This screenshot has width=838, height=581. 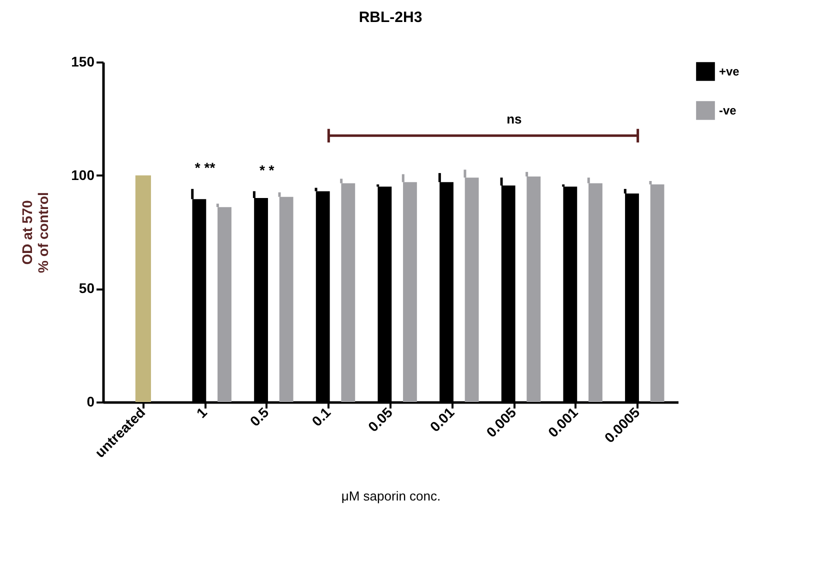 What do you see at coordinates (321, 417) in the screenshot?
I see `x-tick-label: 0.1` at bounding box center [321, 417].